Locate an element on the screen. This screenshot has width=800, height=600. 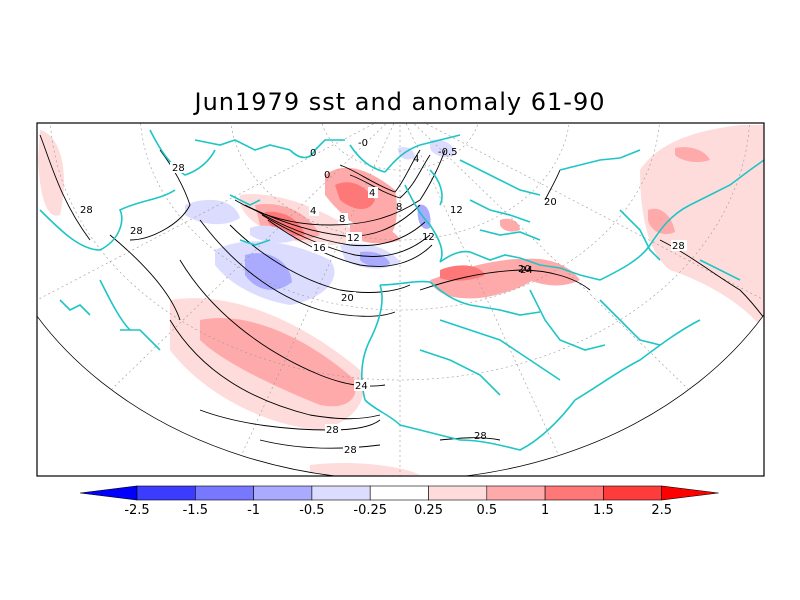
contour-label: 16 is located at coordinates (319, 248).